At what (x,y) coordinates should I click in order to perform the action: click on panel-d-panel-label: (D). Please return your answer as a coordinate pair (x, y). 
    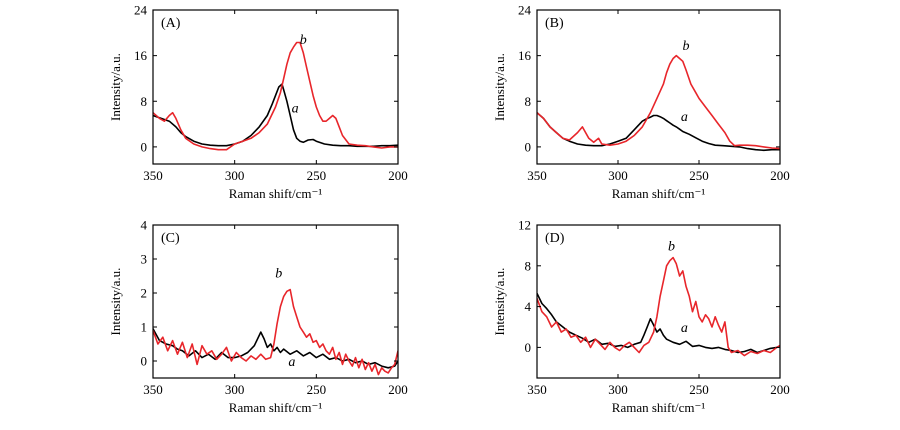
    Looking at the image, I should click on (555, 238).